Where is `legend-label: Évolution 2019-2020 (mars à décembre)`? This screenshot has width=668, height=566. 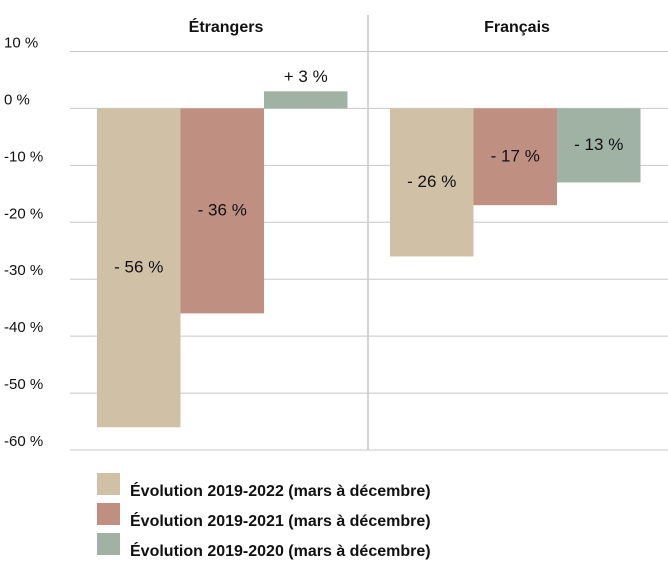 legend-label: Évolution 2019-2020 (mars à décembre) is located at coordinates (280, 550).